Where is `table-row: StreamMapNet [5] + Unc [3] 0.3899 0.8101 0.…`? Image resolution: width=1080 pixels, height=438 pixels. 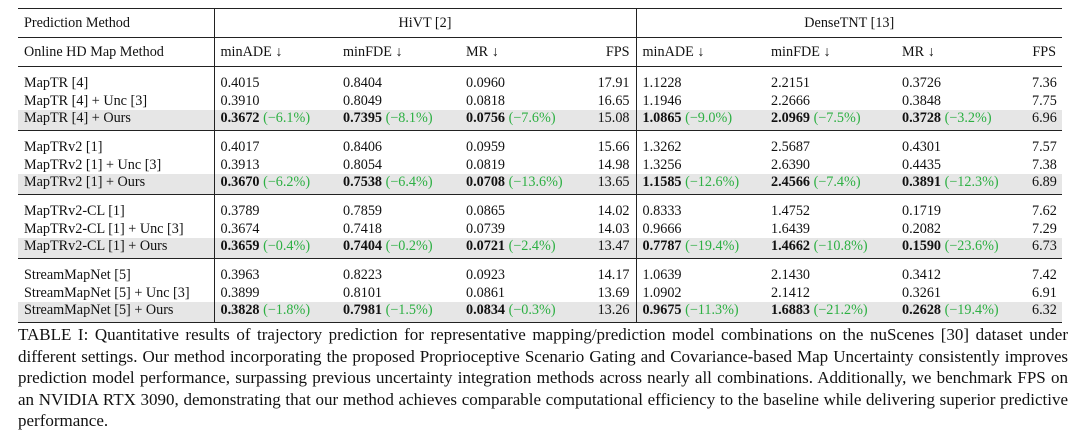 table-row: StreamMapNet [5] + Unc [3] 0.3899 0.8101 0.… is located at coordinates (540, 293).